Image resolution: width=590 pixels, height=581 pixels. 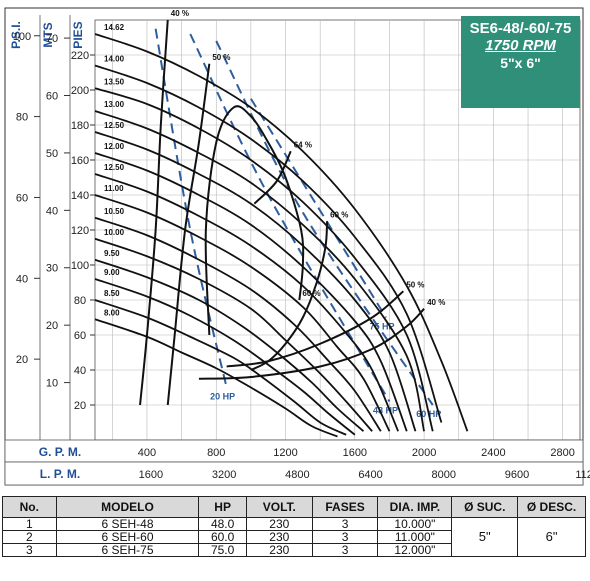 I want to click on lpm-tick-label: 11200, so click(x=582, y=475).